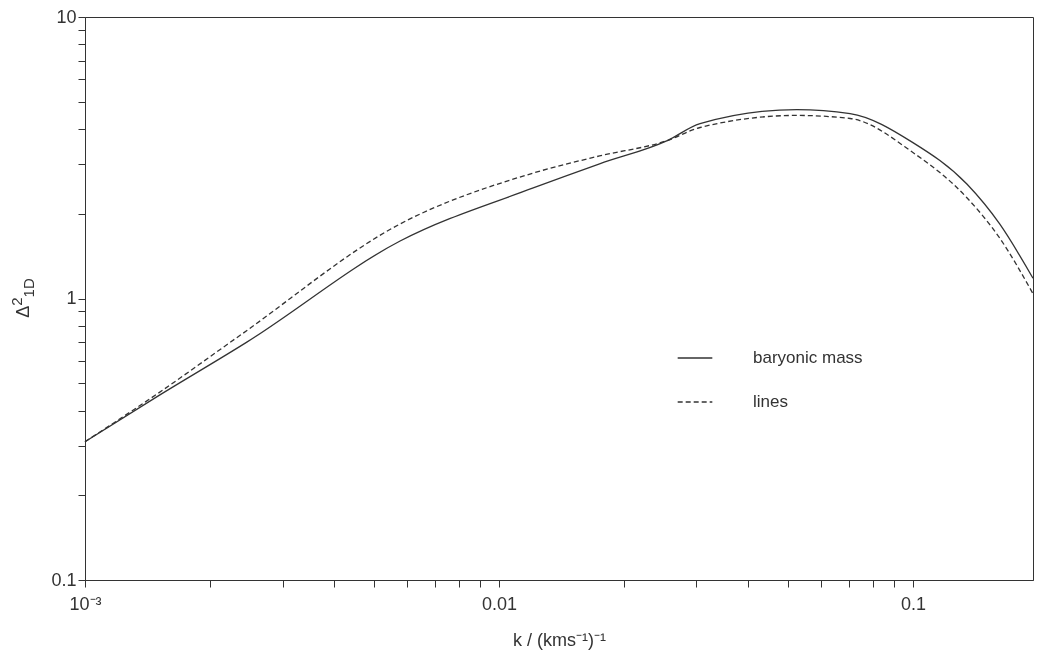  What do you see at coordinates (85, 603) in the screenshot?
I see `x-tick-label: 10⁻³` at bounding box center [85, 603].